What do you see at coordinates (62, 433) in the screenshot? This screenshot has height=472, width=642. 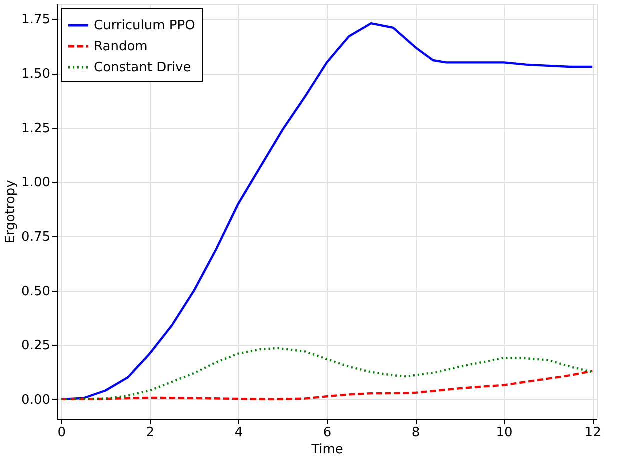 I see `x-tick-label: 0` at bounding box center [62, 433].